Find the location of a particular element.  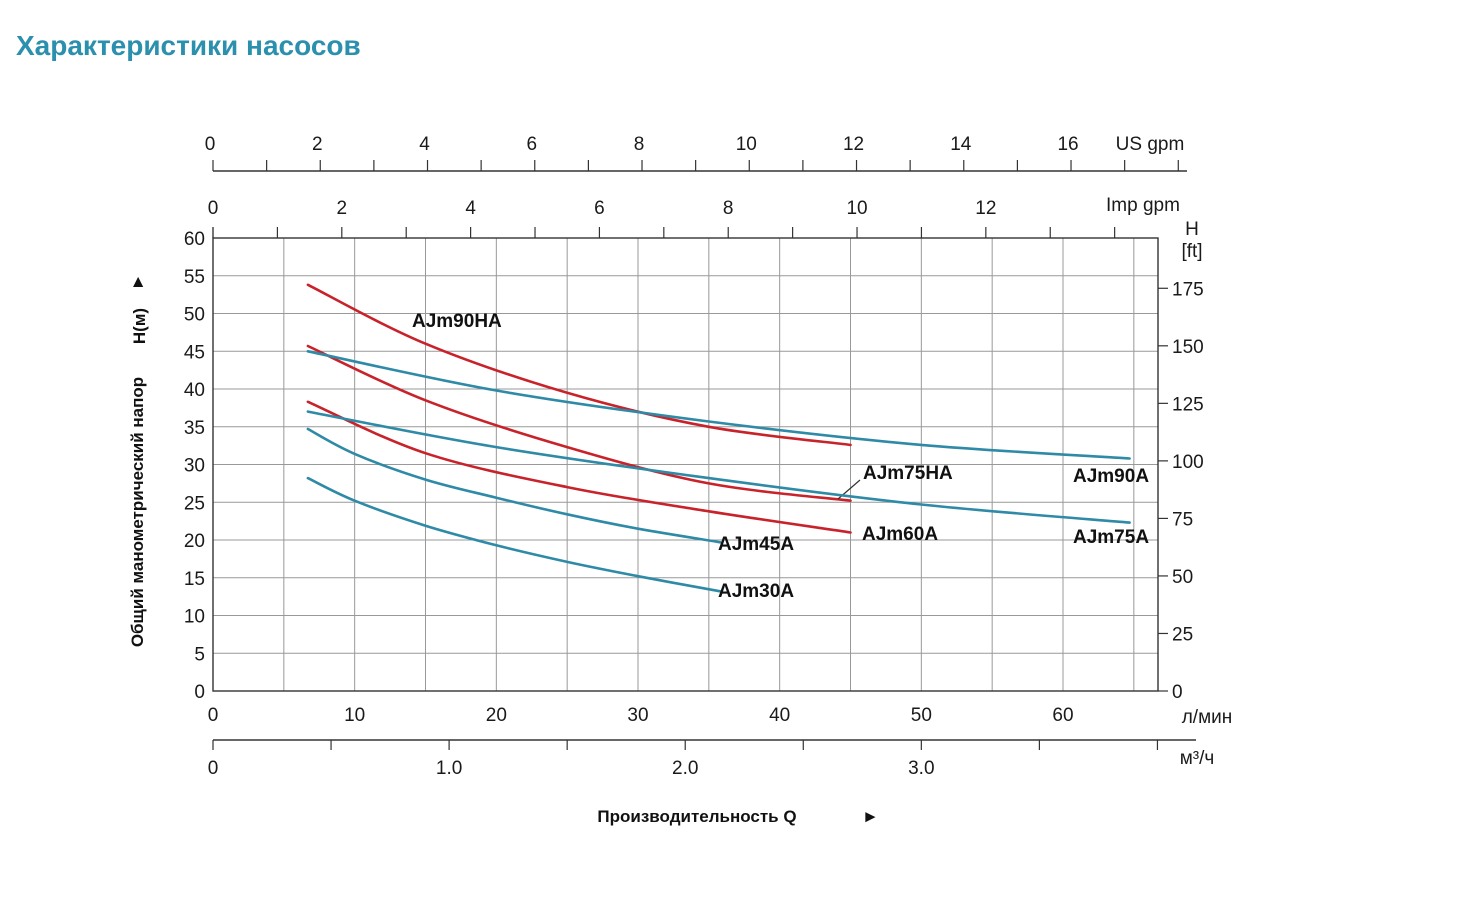

series-line-ajm75ha is located at coordinates (579, 423).